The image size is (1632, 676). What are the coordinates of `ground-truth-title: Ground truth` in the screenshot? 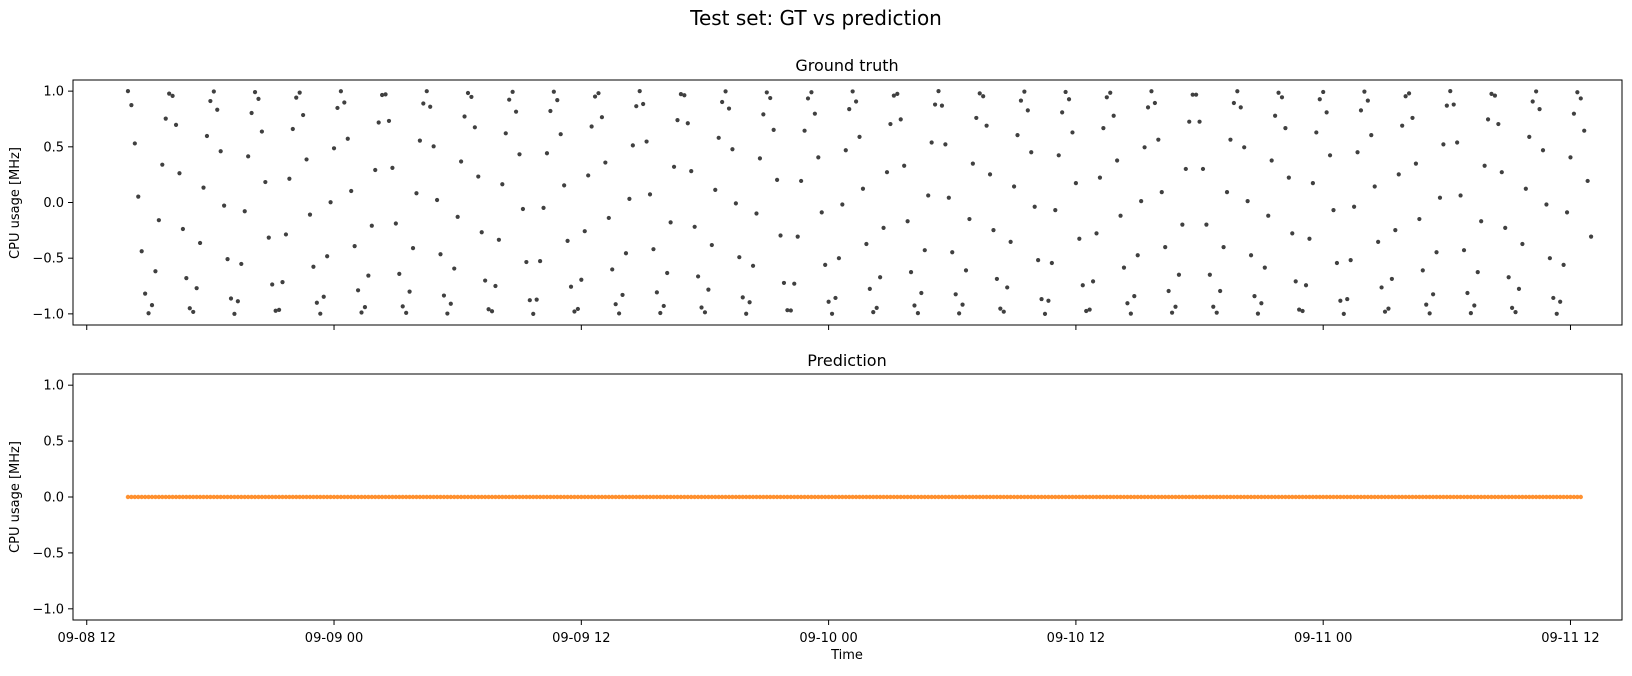 It's located at (846, 65).